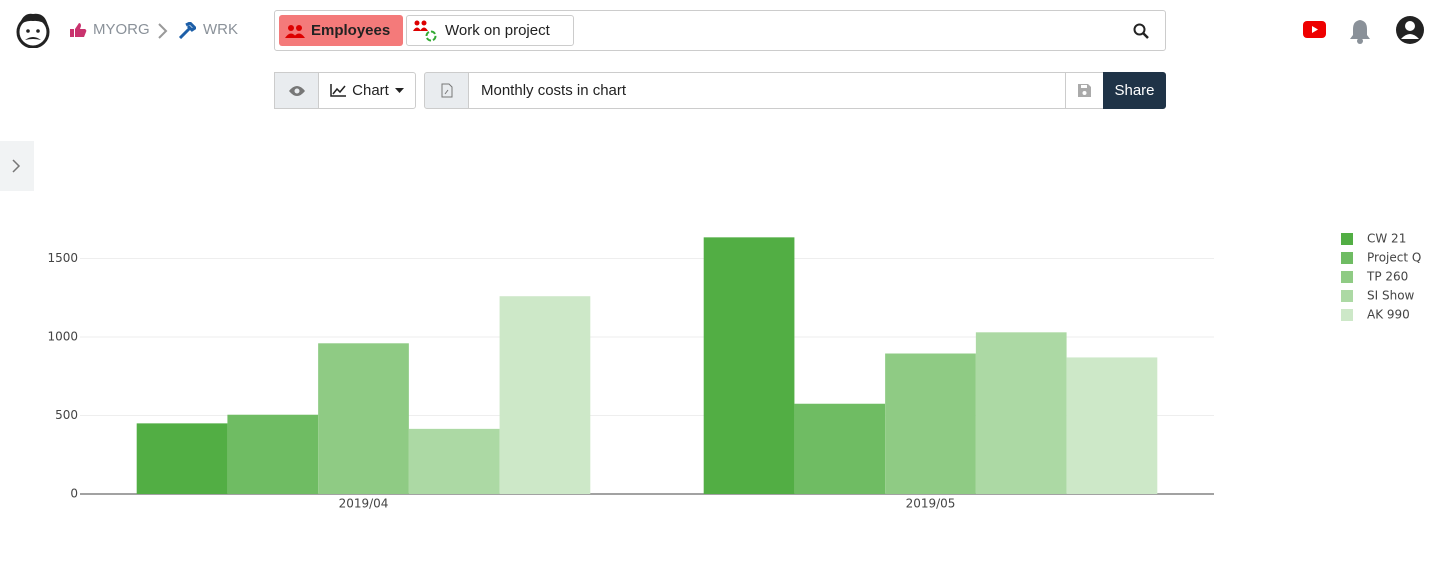 The height and width of the screenshot is (567, 1440). Describe the element at coordinates (399, 90) in the screenshot. I see `caret` at that location.